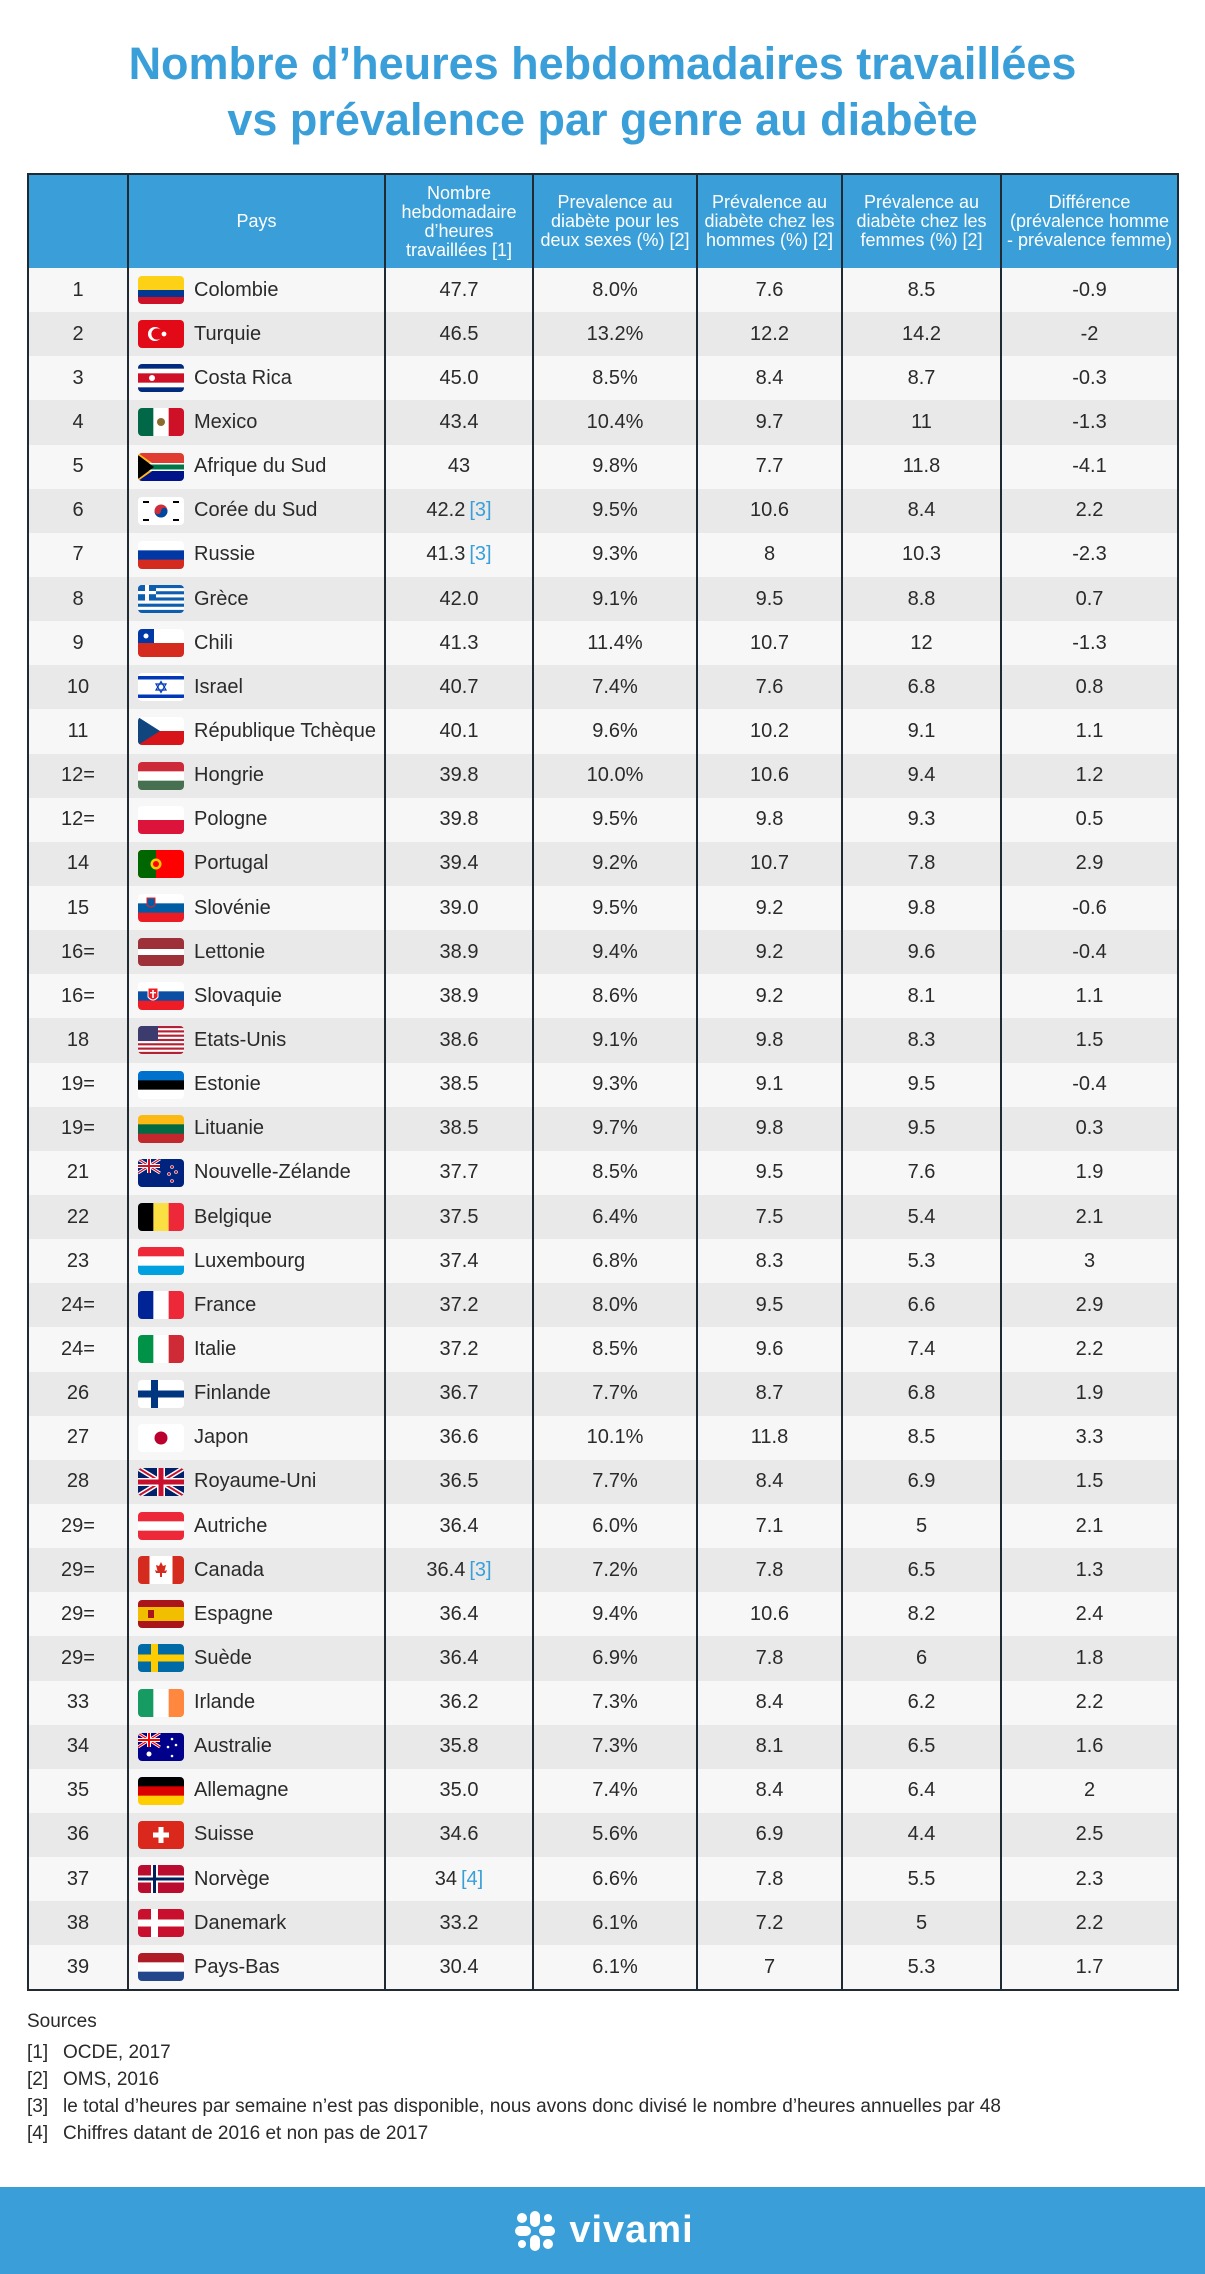 The width and height of the screenshot is (1205, 2274). I want to click on country-cell: Autriche, so click(256, 1526).